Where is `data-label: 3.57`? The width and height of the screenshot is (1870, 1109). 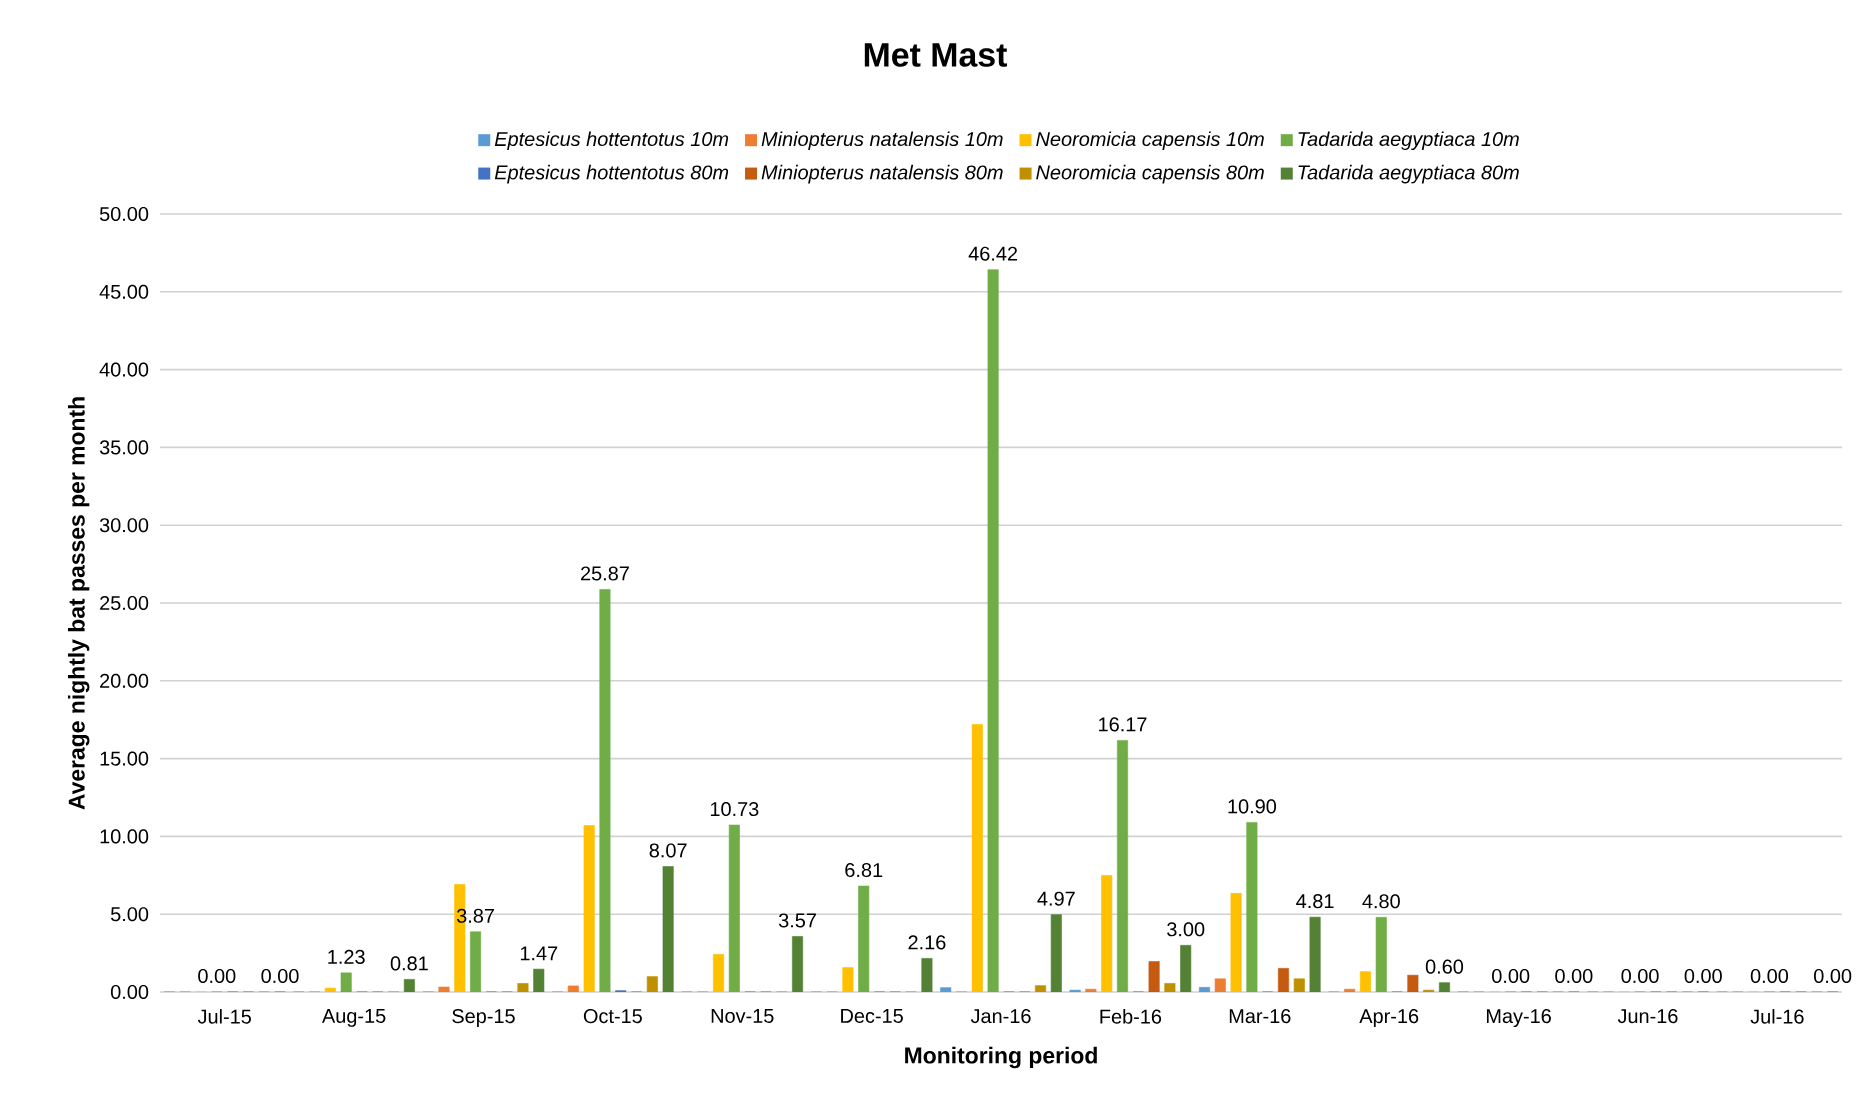 data-label: 3.57 is located at coordinates (797, 920).